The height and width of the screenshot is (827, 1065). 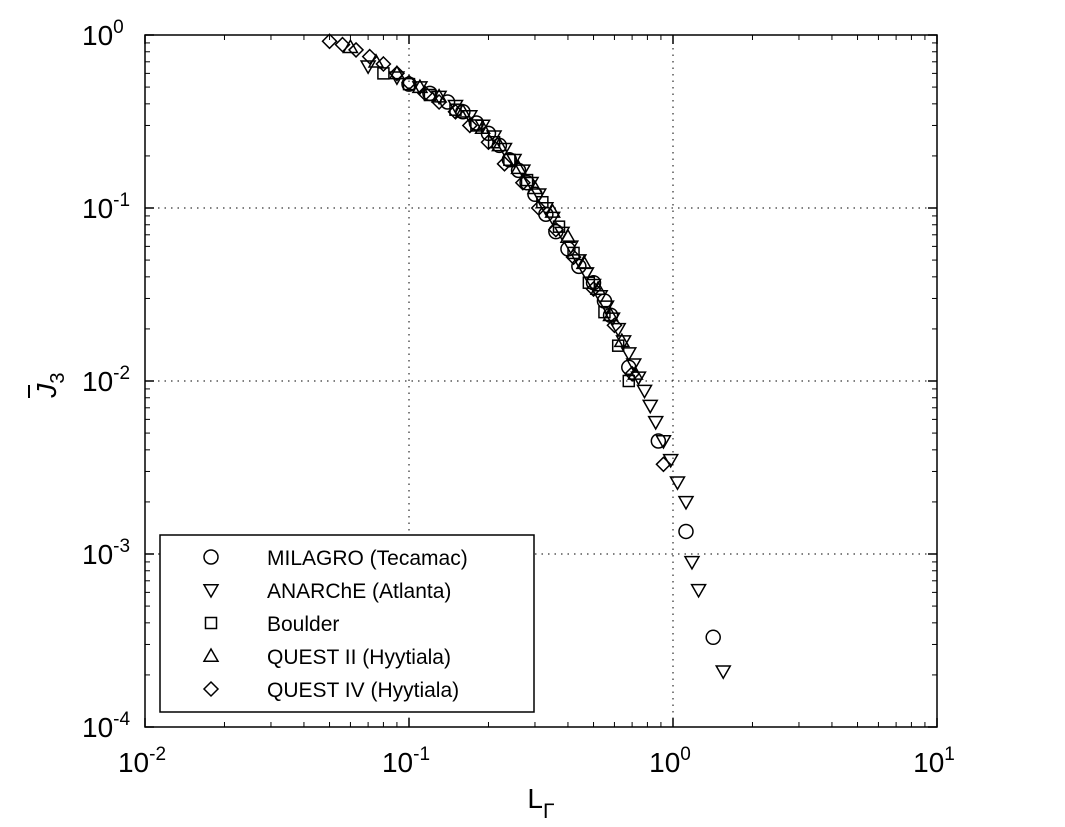 What do you see at coordinates (106, 207) in the screenshot?
I see `y-tick-label: 10⁻¹` at bounding box center [106, 207].